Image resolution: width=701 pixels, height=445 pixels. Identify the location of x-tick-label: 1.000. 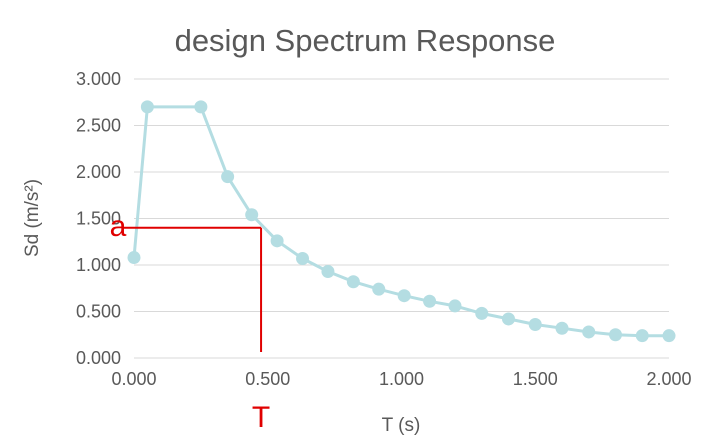
(401, 379).